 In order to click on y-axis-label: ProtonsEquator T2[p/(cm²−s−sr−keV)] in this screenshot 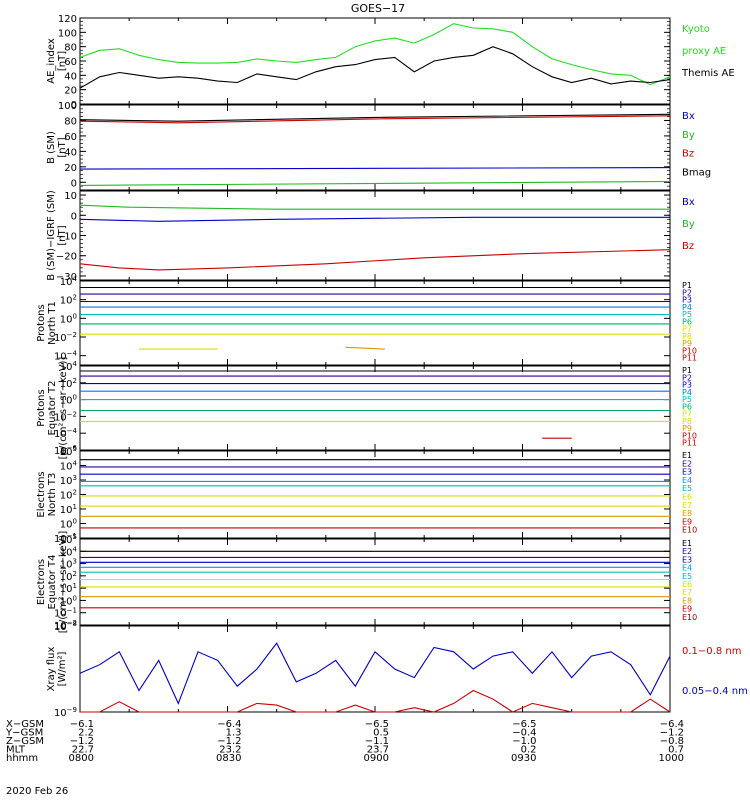, I will do `click(52, 408)`.